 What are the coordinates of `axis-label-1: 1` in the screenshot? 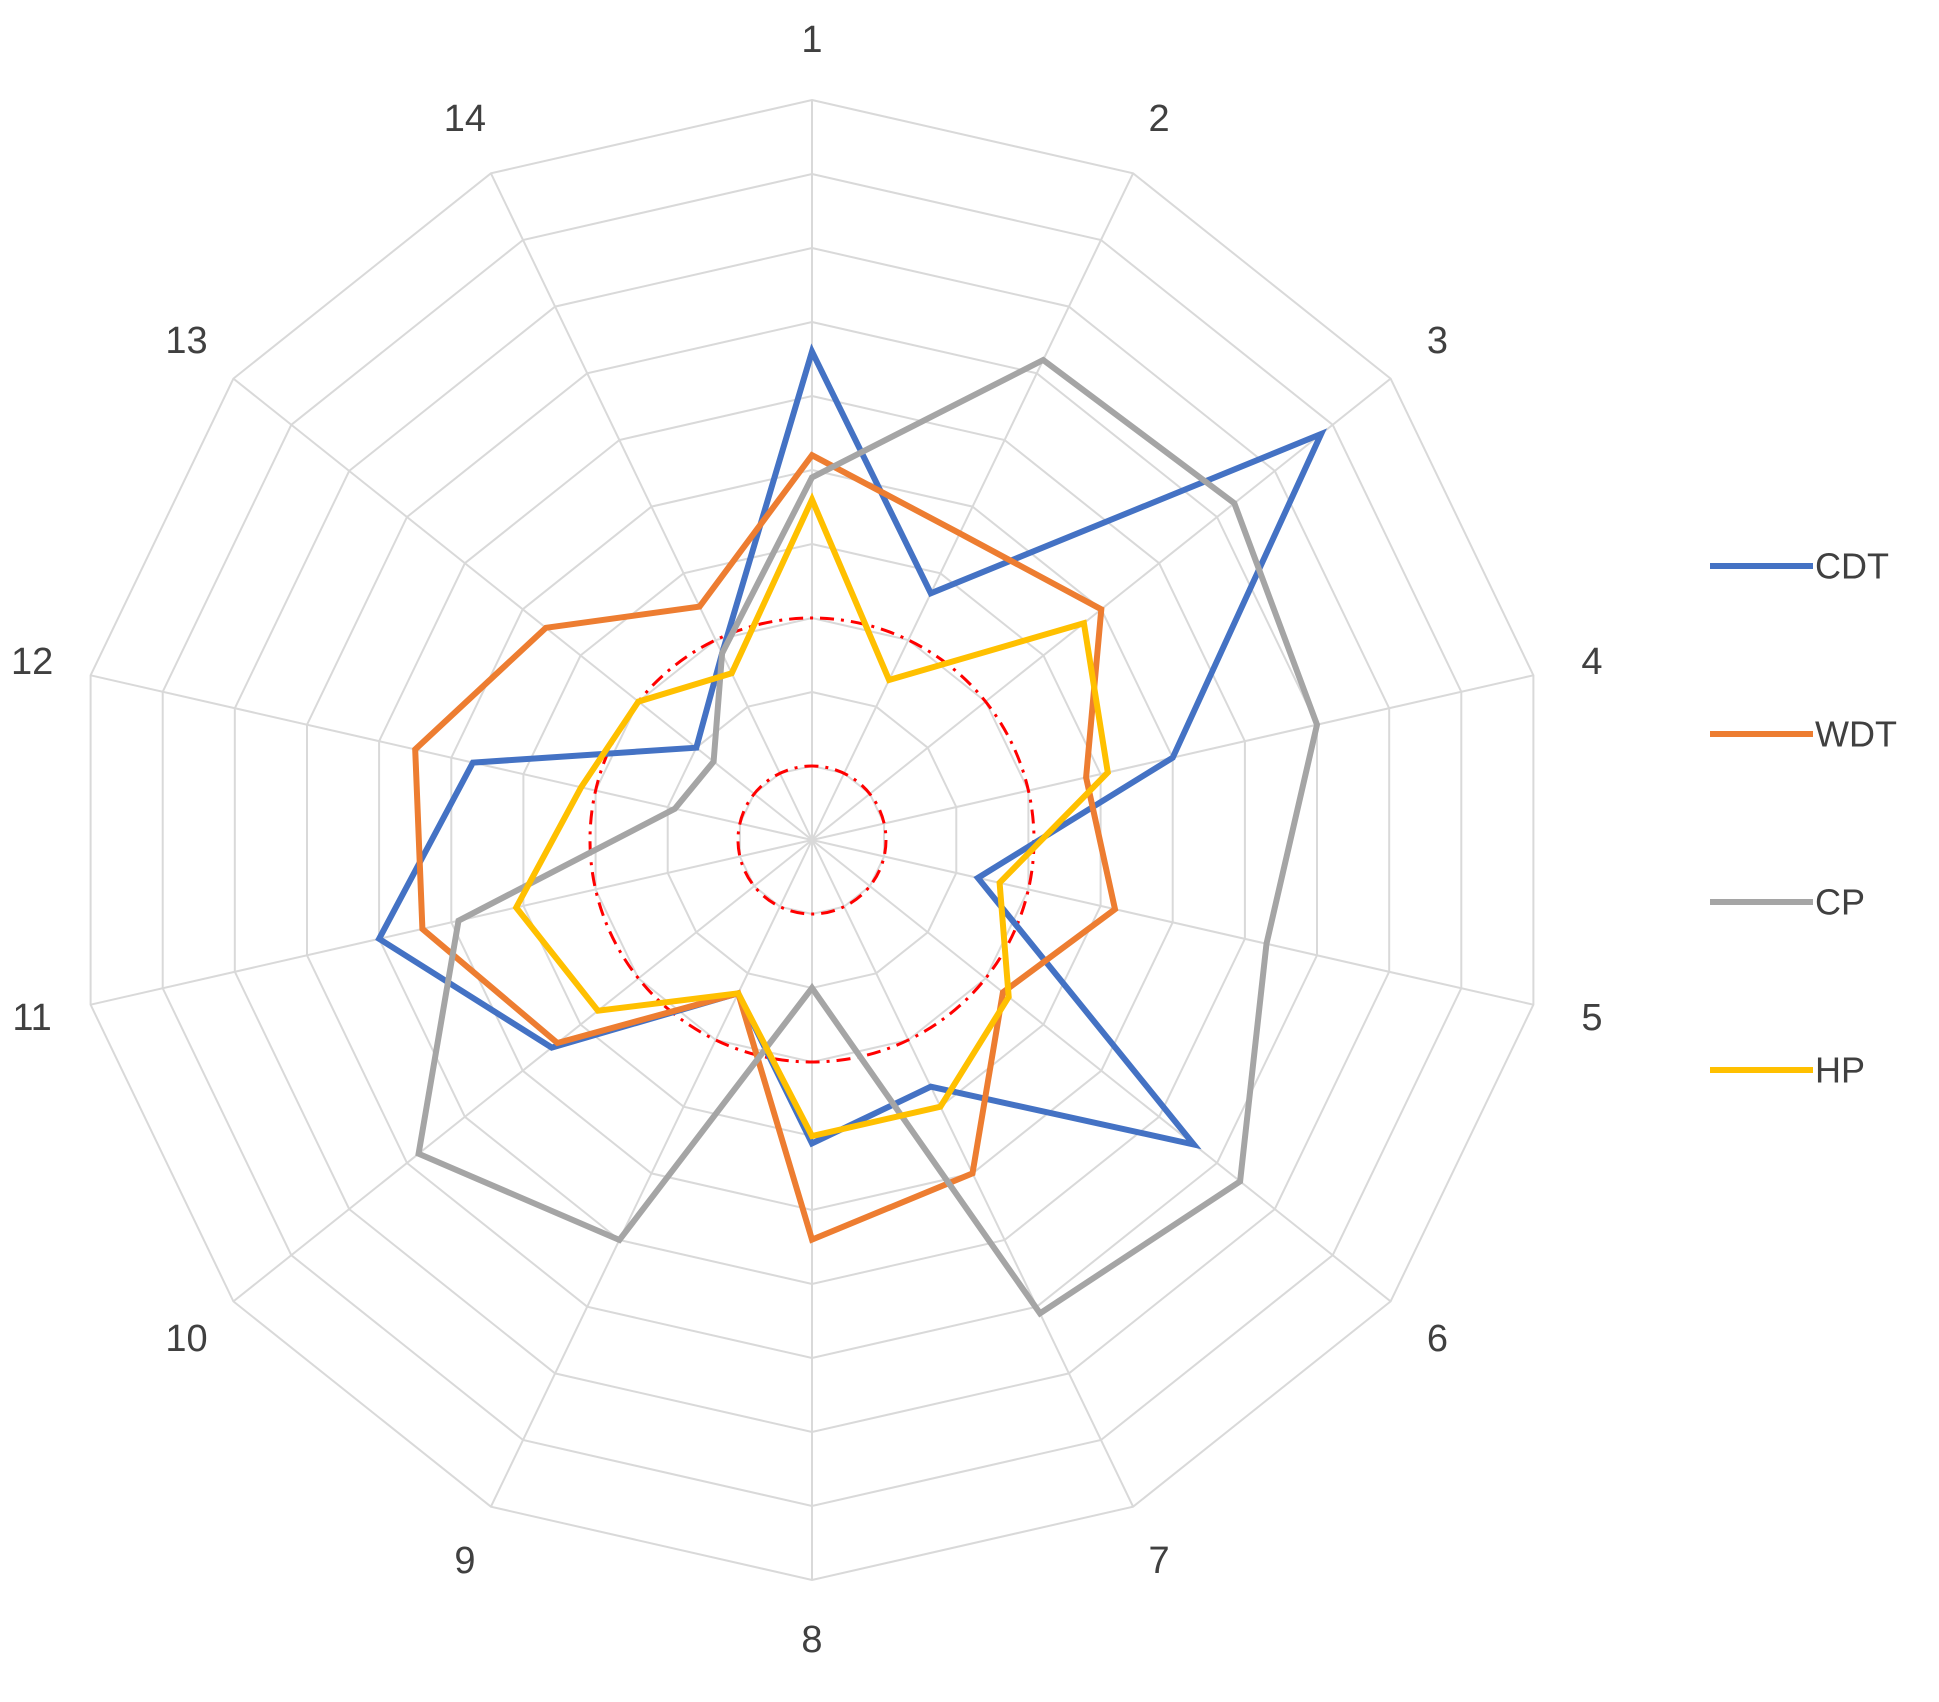 It's located at (811, 40).